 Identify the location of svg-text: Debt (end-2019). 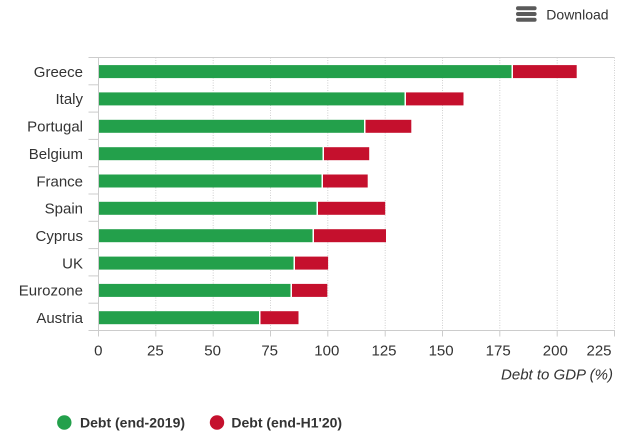
(132, 422).